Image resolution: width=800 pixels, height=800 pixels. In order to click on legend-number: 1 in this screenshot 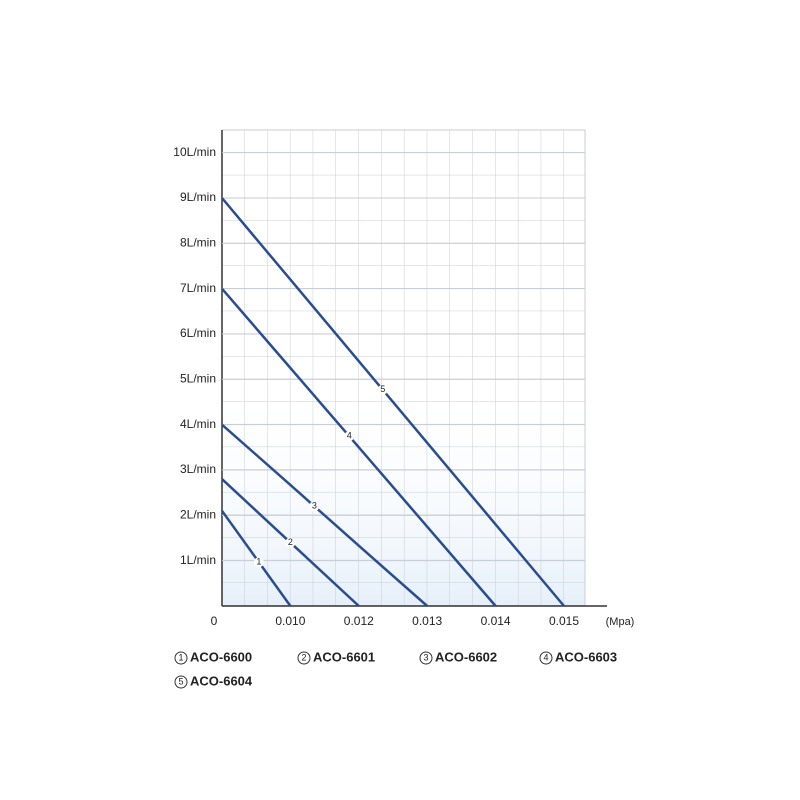, I will do `click(180, 657)`.